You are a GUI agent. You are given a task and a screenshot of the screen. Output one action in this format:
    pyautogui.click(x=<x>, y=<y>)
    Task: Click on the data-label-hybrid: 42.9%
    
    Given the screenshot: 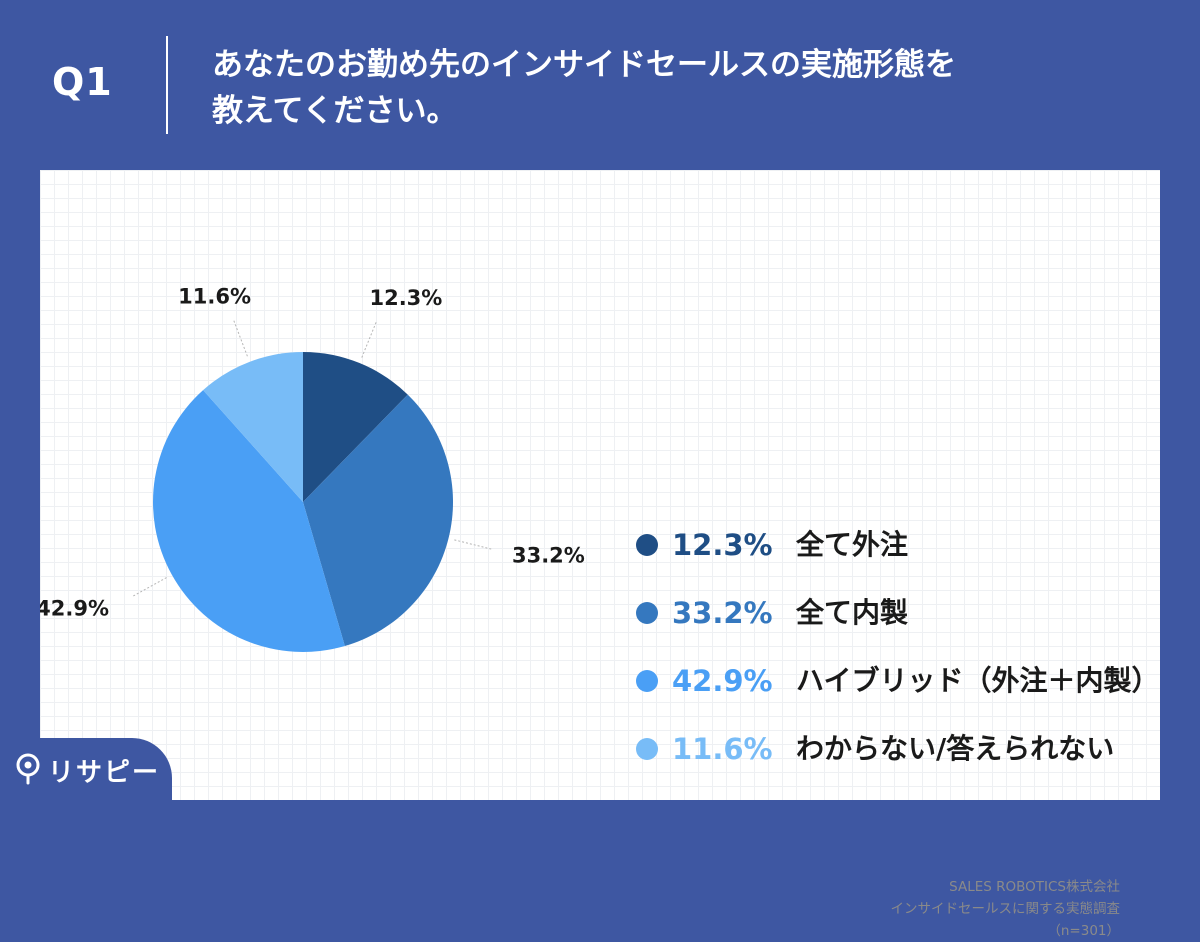 What is the action you would take?
    pyautogui.click(x=74, y=609)
    